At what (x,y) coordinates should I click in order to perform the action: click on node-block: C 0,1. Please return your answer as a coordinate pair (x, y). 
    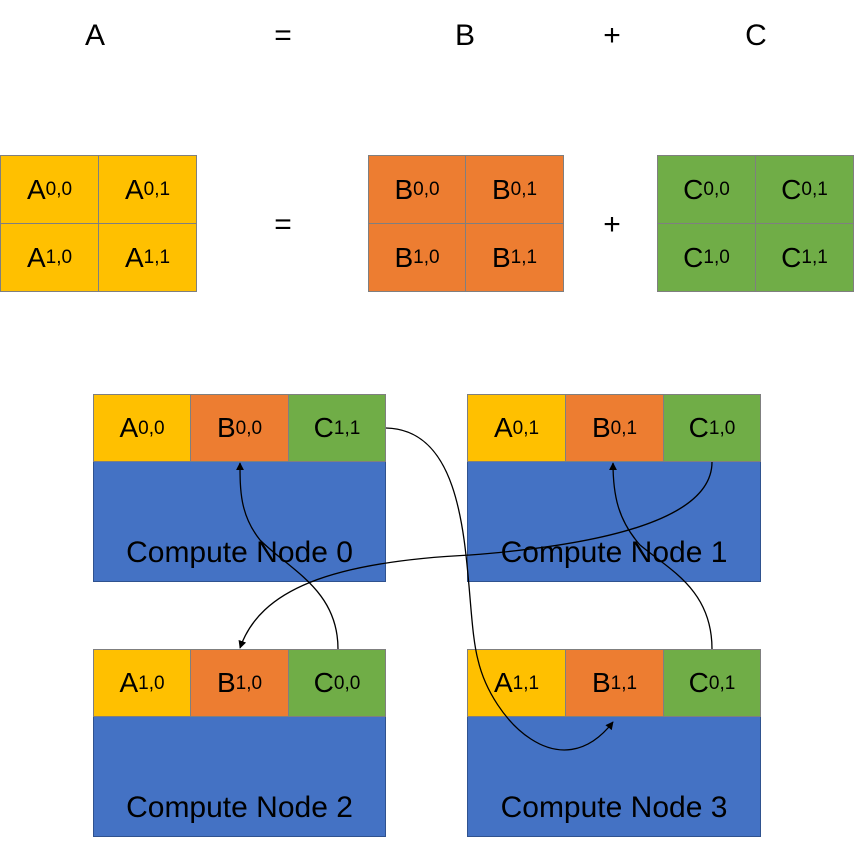
    Looking at the image, I should click on (712, 683).